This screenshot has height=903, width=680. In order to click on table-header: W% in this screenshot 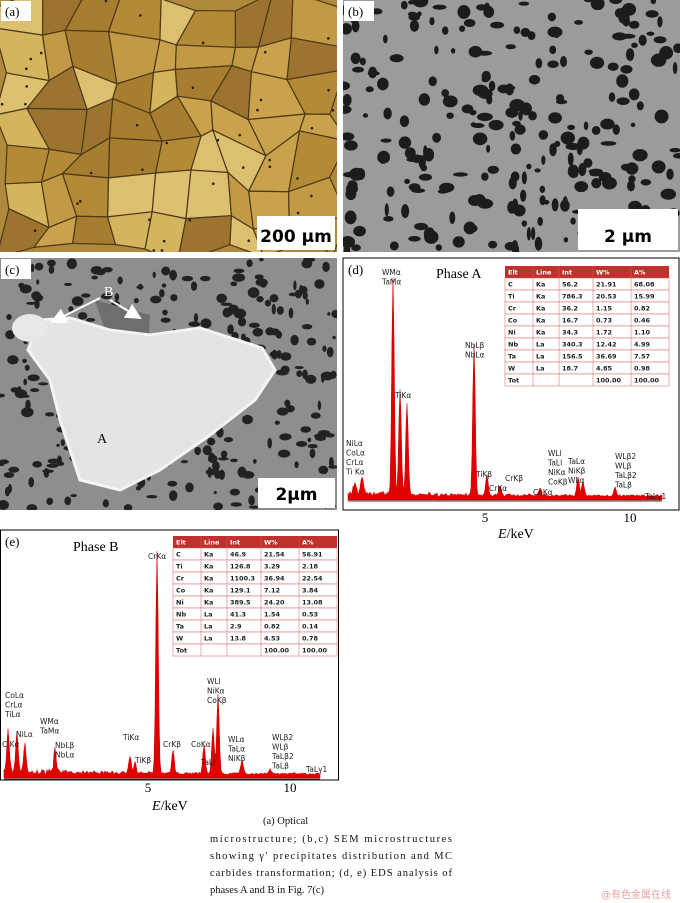, I will do `click(603, 273)`.